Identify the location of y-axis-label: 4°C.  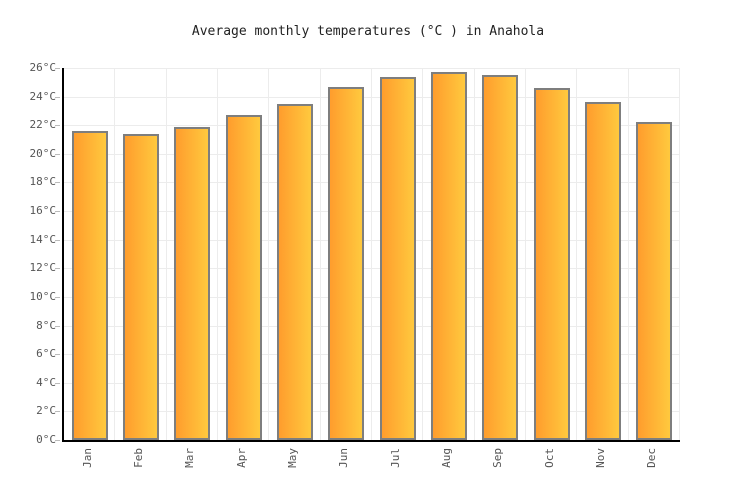
(46, 382).